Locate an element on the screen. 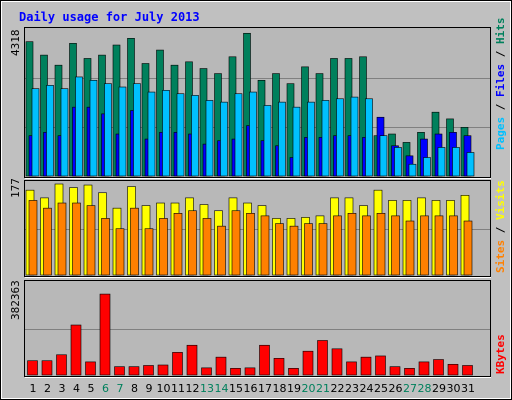 This screenshot has height=400, width=512. bottom-max-label: 382363 is located at coordinates (15, 300).